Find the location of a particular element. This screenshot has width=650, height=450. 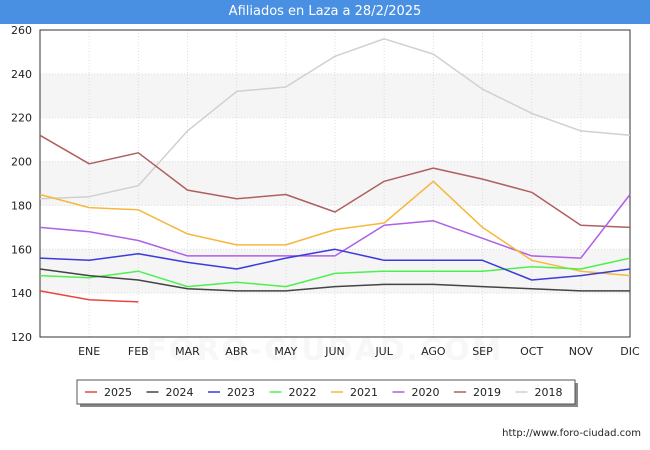

y-tick-label: 120 is located at coordinates (21, 337).